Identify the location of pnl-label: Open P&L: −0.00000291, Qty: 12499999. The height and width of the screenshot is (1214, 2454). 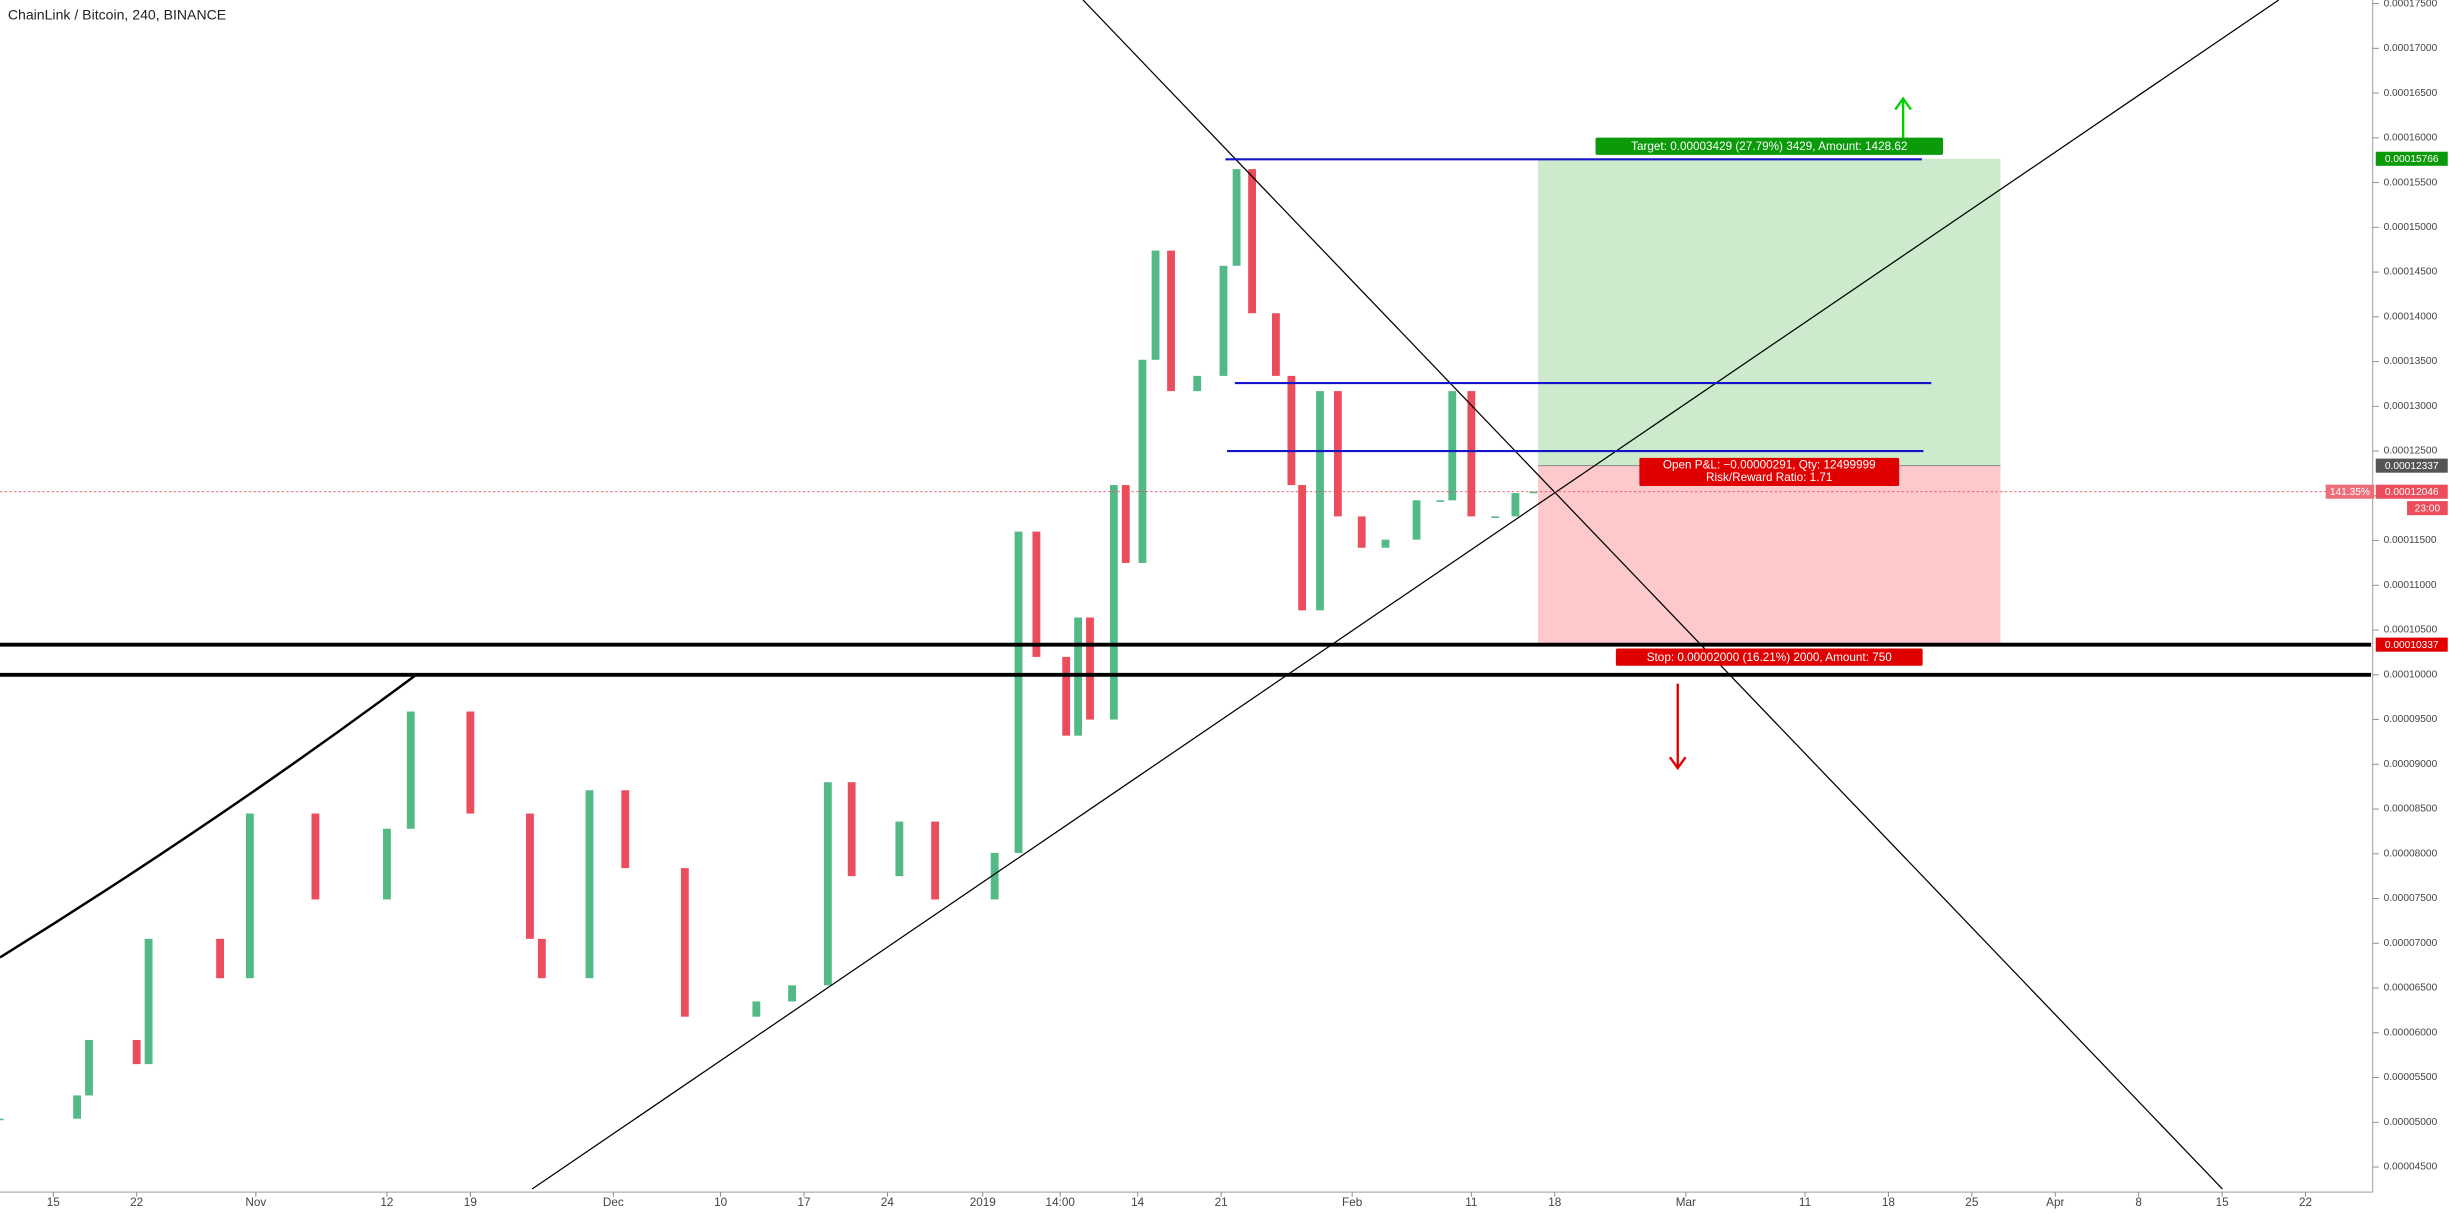
(1769, 465).